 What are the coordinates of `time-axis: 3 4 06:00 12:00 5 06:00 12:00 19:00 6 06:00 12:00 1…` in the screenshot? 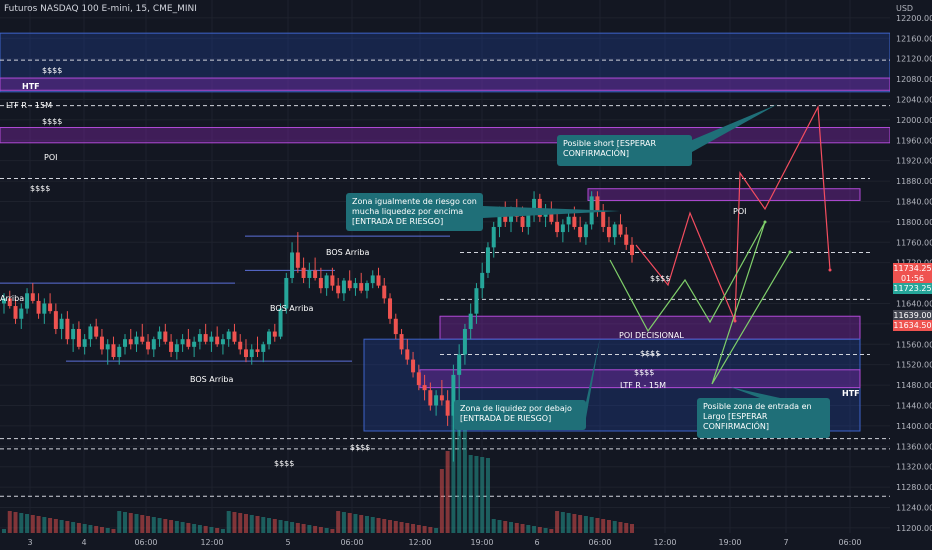 It's located at (466, 541).